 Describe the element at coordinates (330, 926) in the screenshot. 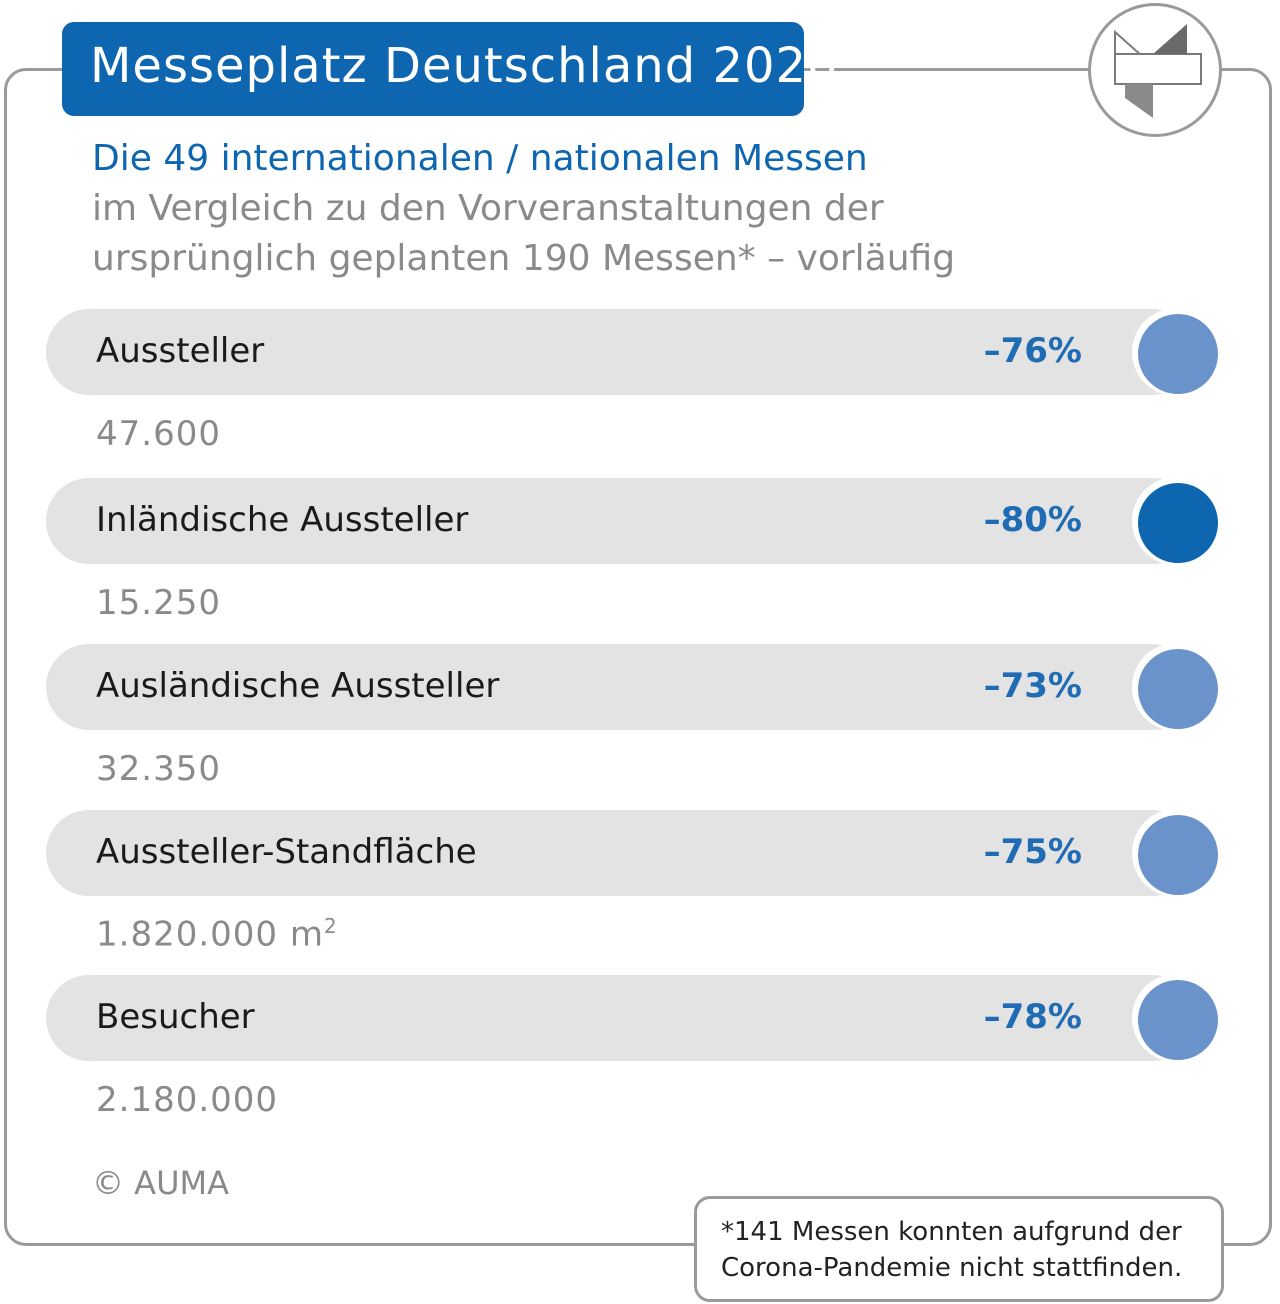

I see `value-unit-exponent: 2` at that location.